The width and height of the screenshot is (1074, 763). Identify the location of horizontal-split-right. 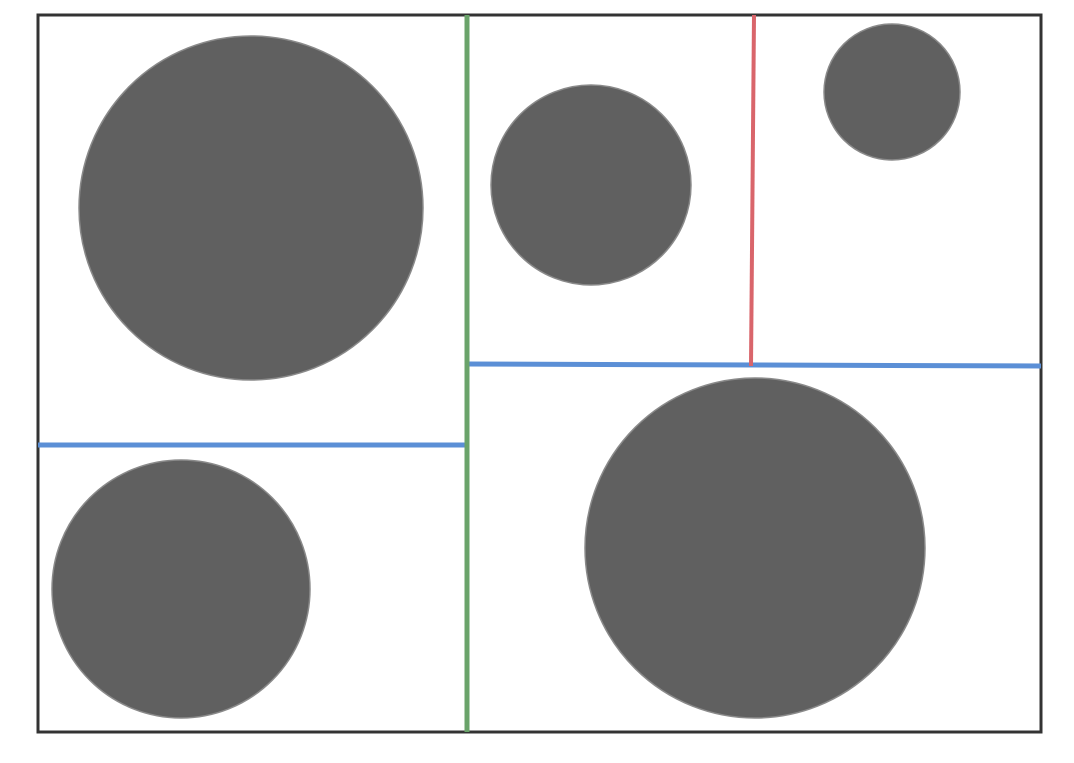
(754, 365).